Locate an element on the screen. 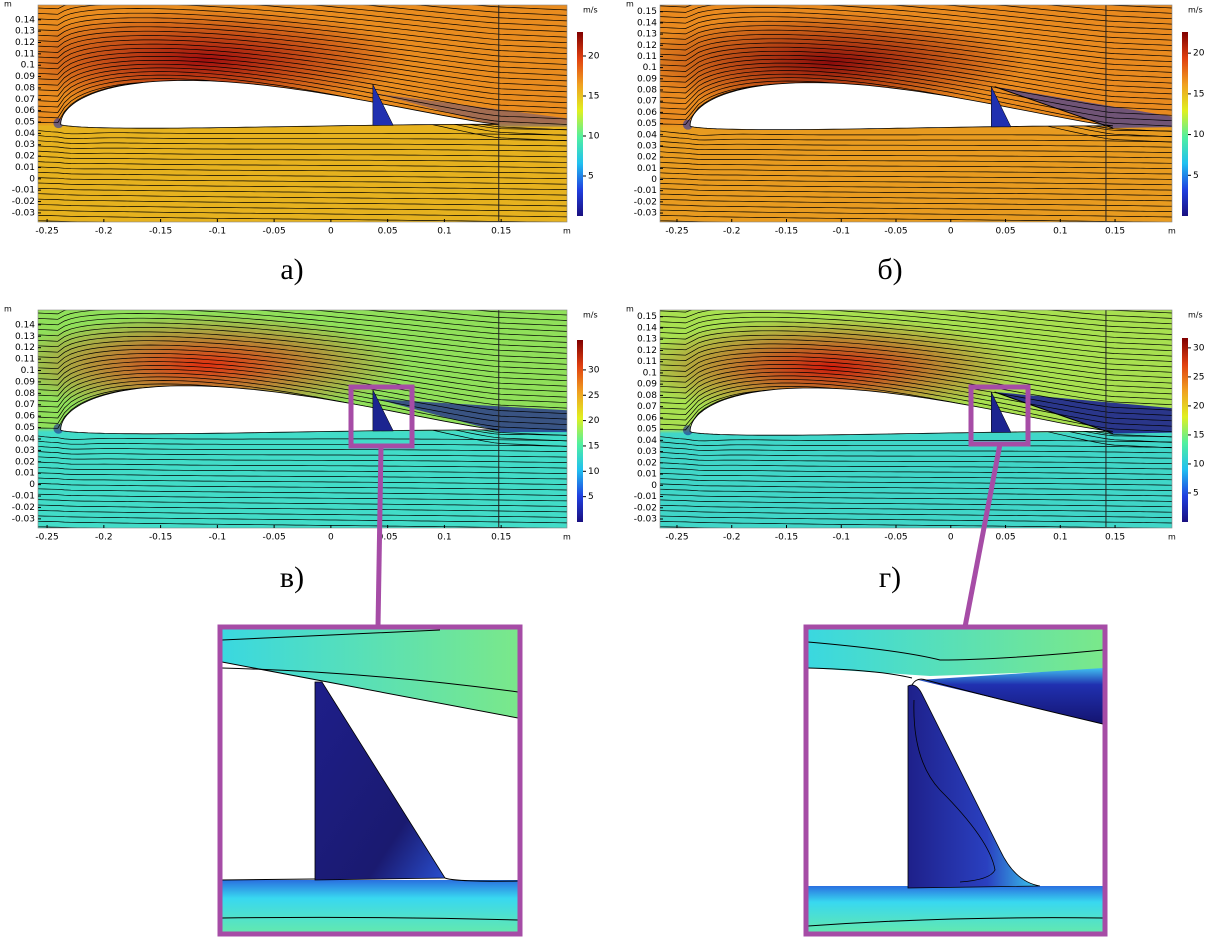  wake is located at coordinates (1083, 413).